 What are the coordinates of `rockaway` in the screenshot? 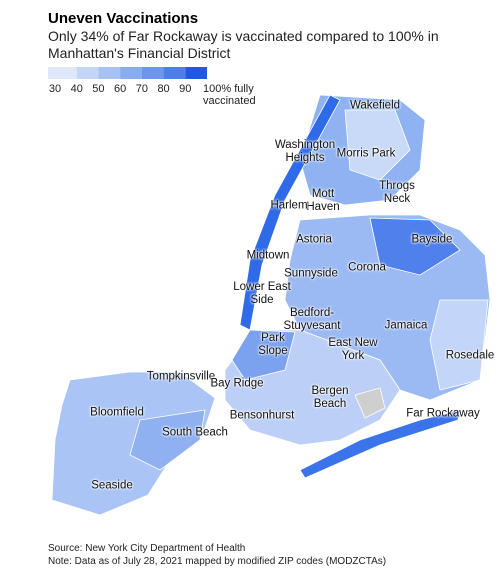 It's located at (380, 444).